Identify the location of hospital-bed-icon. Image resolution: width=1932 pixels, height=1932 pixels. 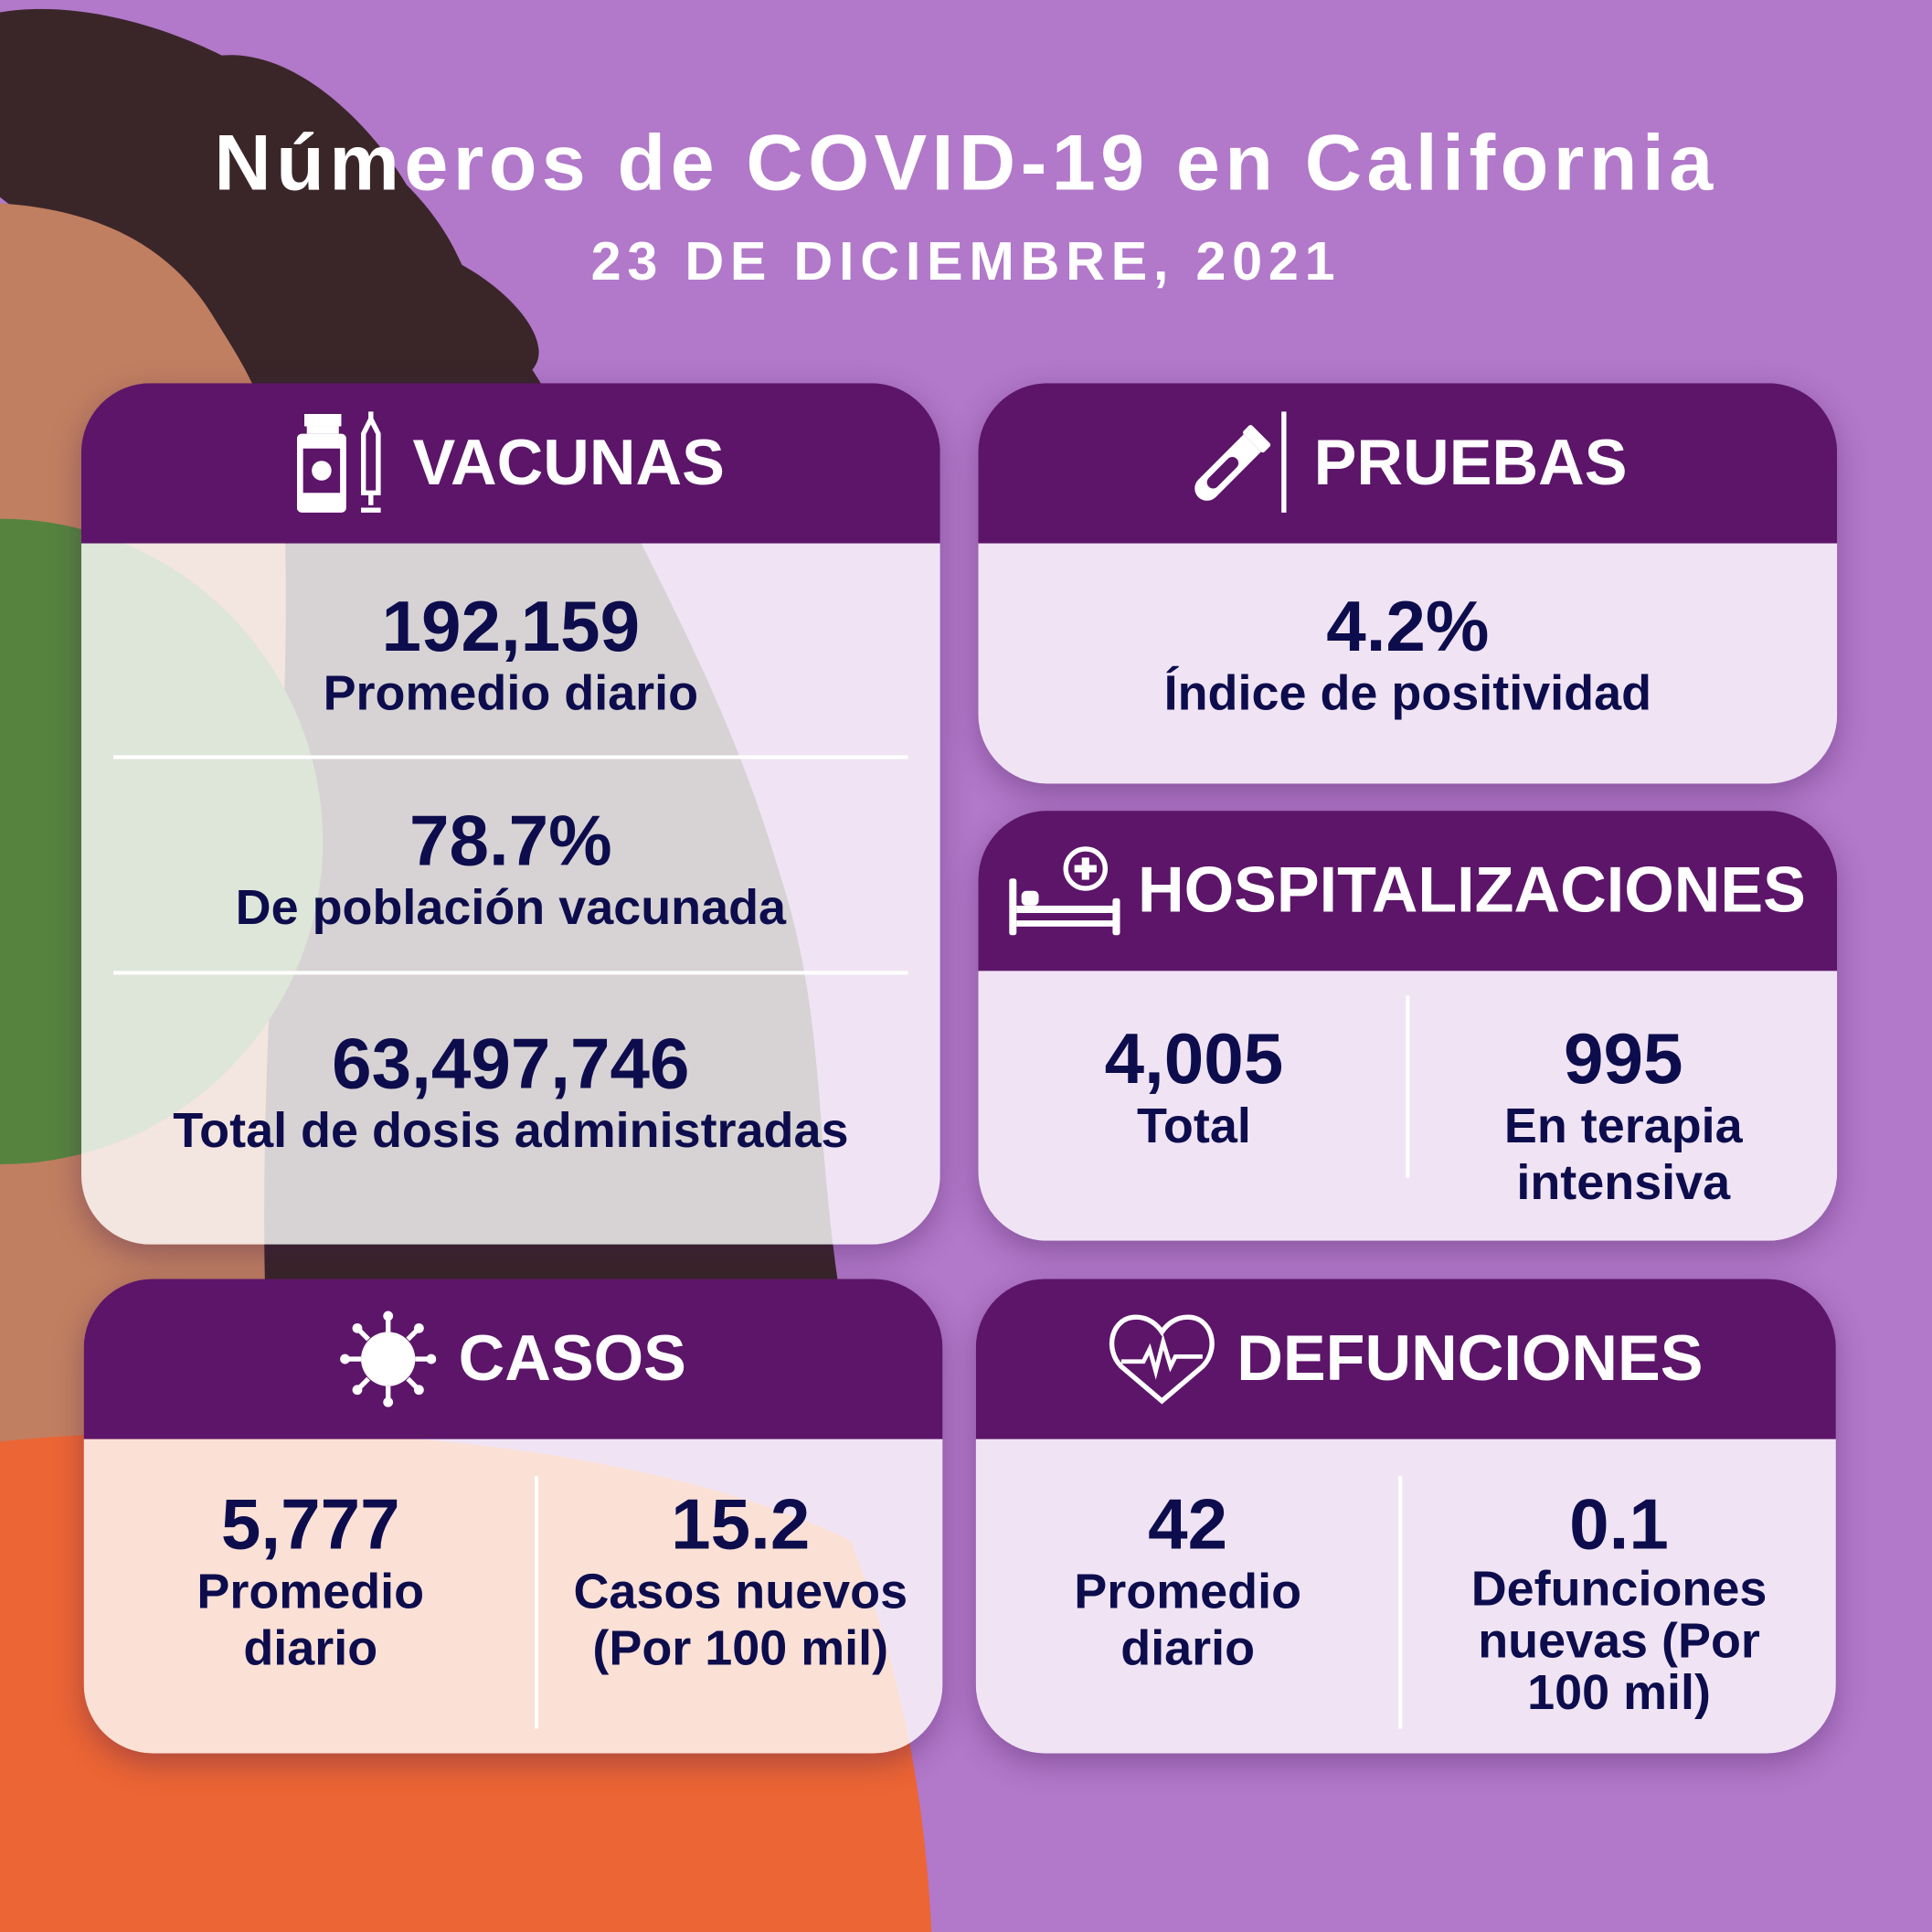
(1065, 891).